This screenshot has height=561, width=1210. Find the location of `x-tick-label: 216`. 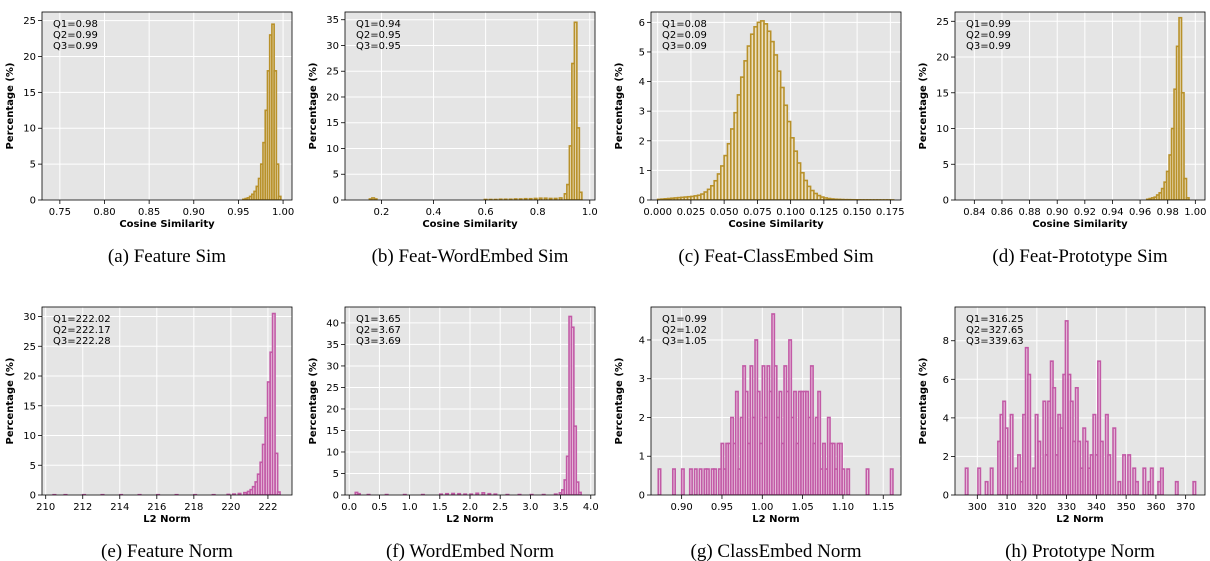

x-tick-label: 216 is located at coordinates (156, 507).